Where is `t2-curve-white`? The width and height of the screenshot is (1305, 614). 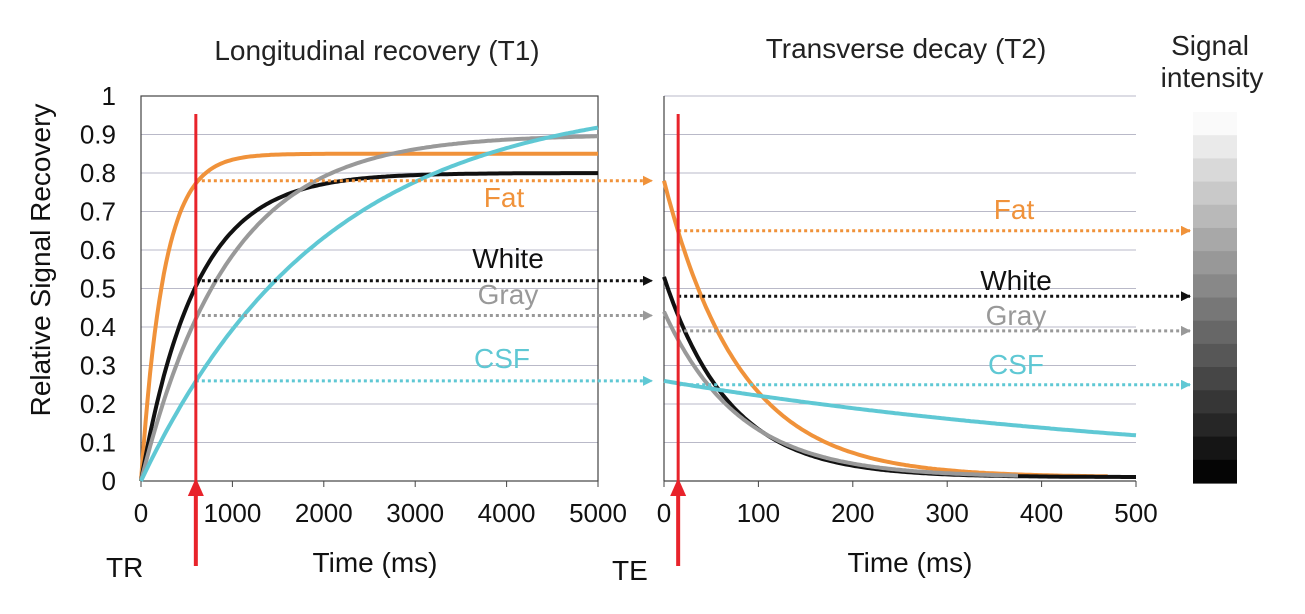 t2-curve-white is located at coordinates (899, 377).